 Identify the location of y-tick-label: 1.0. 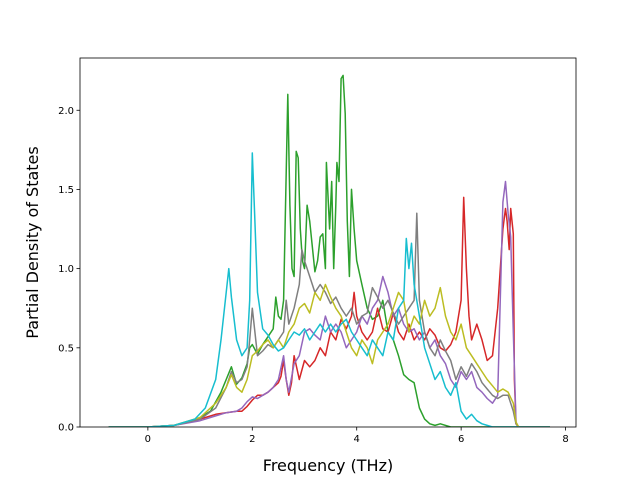
(66, 269).